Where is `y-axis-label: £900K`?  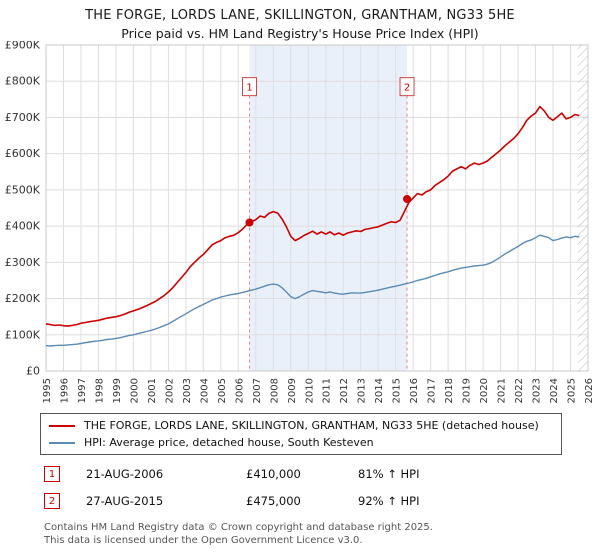 y-axis-label: £900K is located at coordinates (23, 46).